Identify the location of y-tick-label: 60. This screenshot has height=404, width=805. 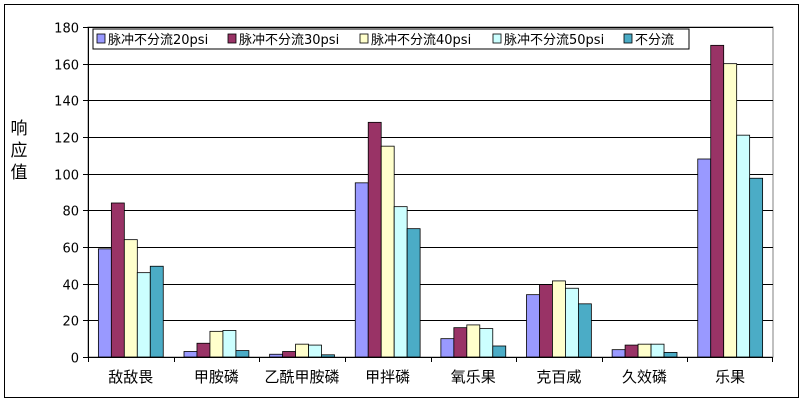
(70, 249).